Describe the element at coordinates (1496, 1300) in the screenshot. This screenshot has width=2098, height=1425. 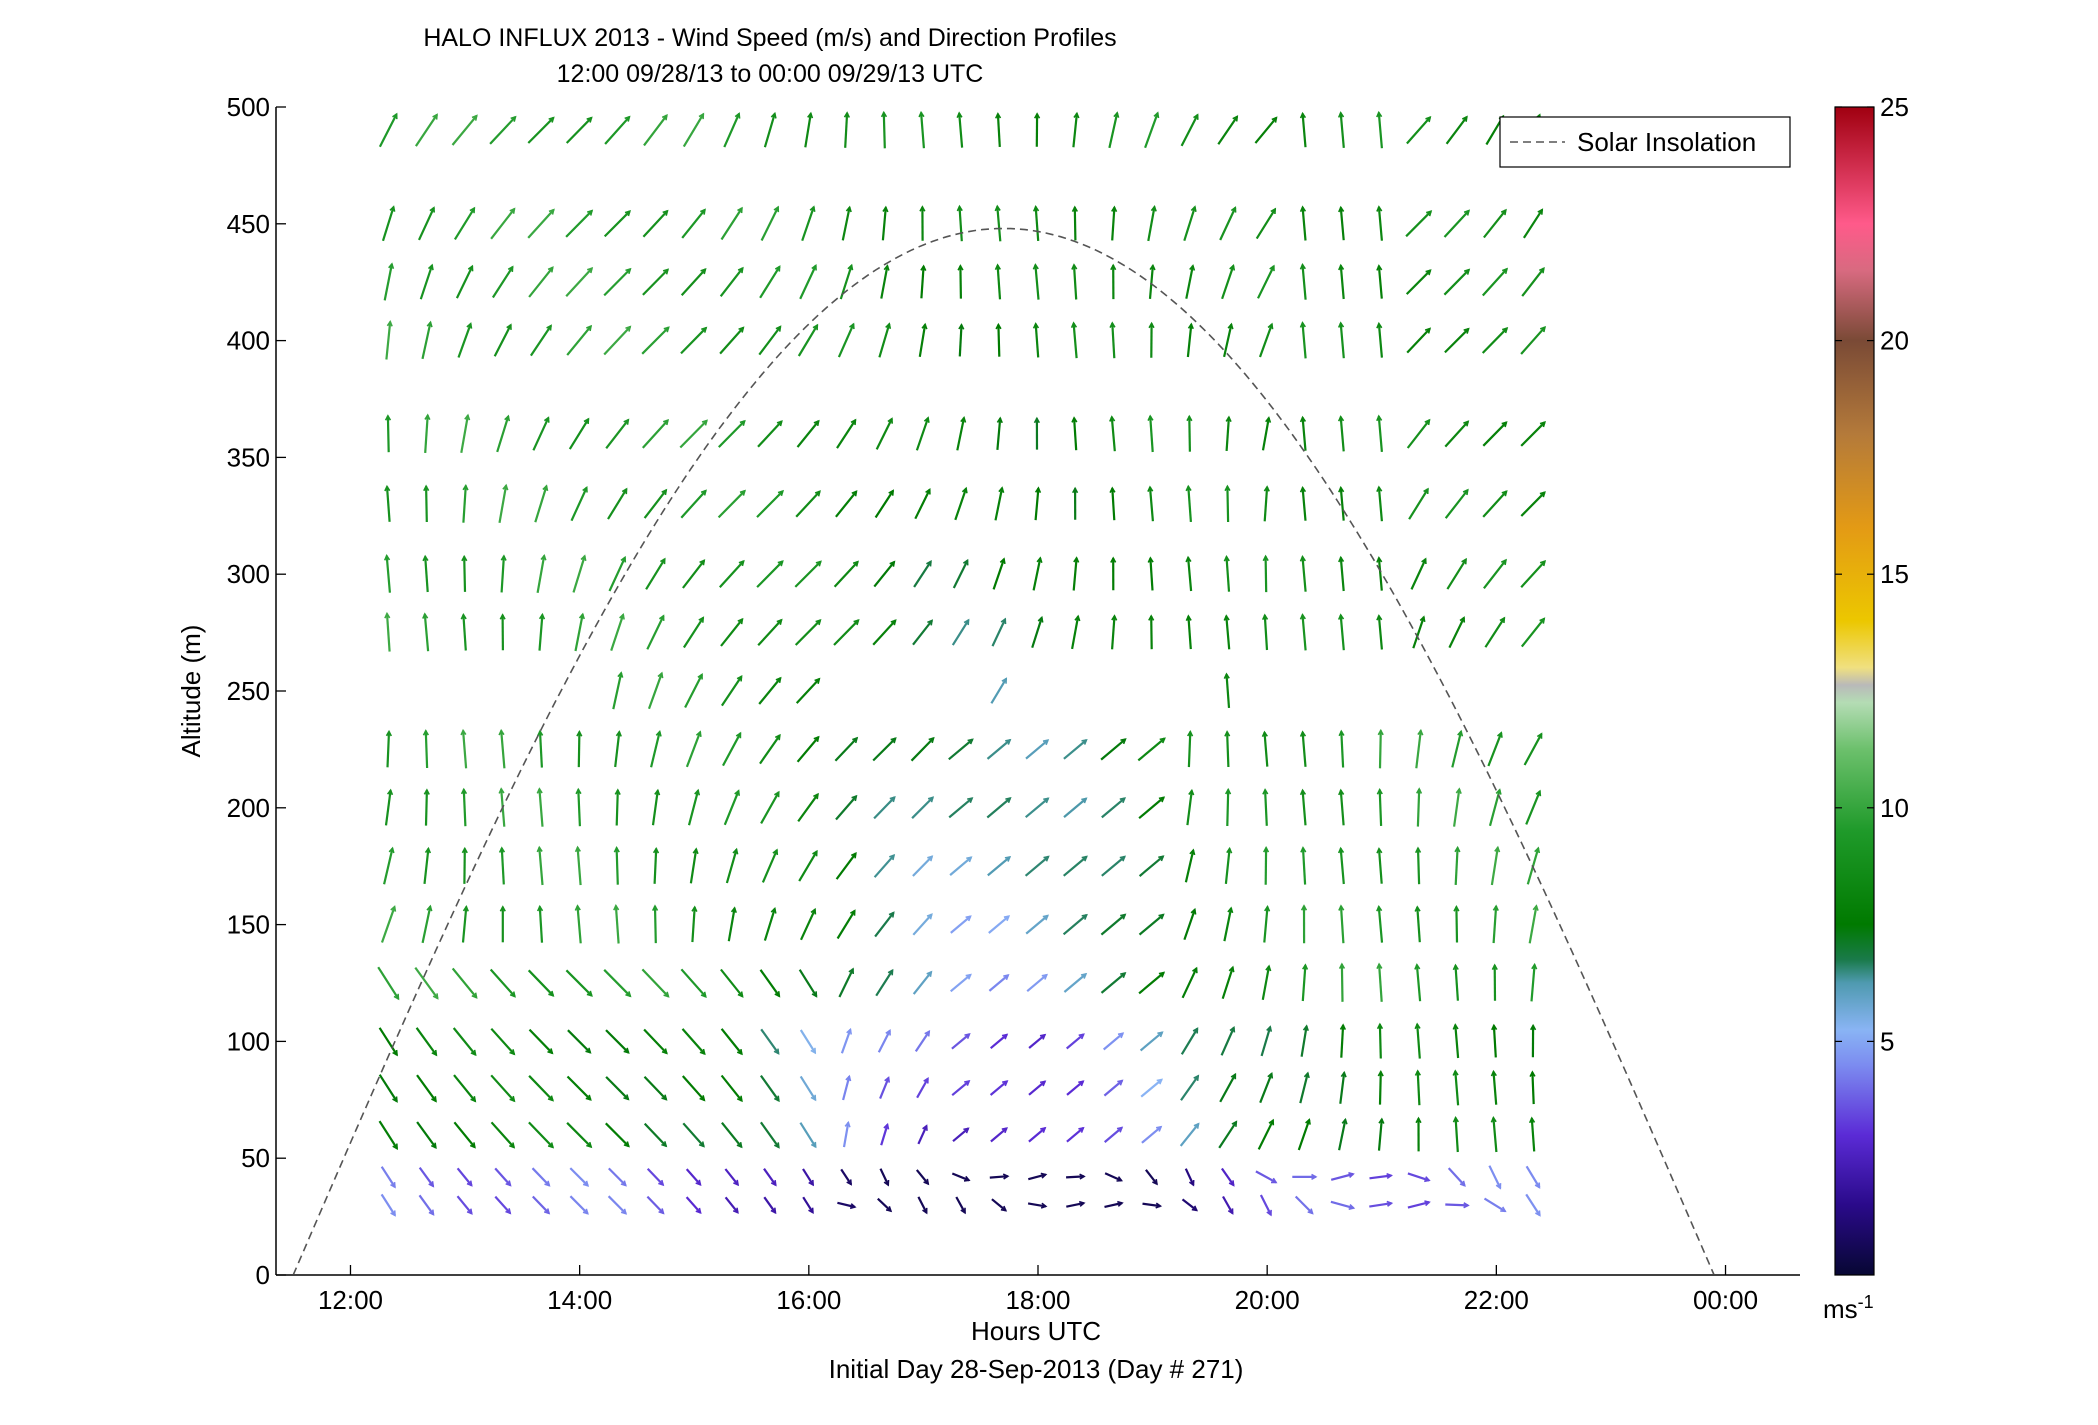
I see `x-tick-label: 22:00` at that location.